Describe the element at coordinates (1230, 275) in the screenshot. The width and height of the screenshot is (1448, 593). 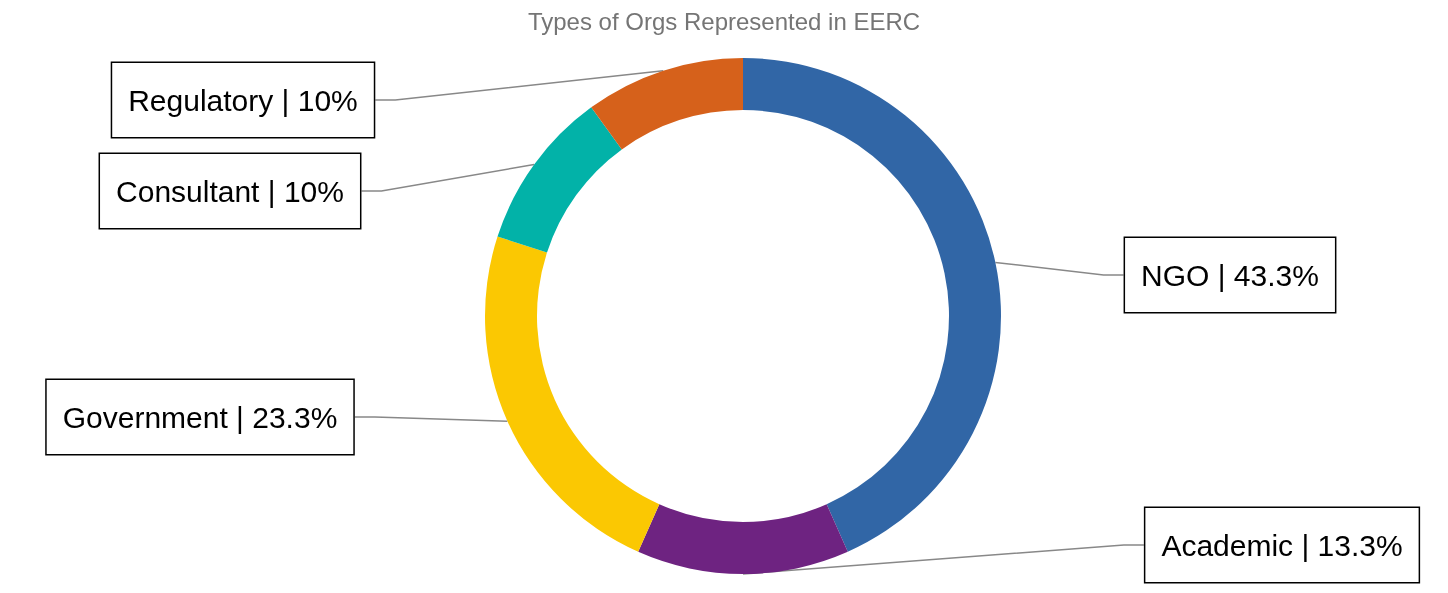
I see `slice-label: NGO | 43.3%` at that location.